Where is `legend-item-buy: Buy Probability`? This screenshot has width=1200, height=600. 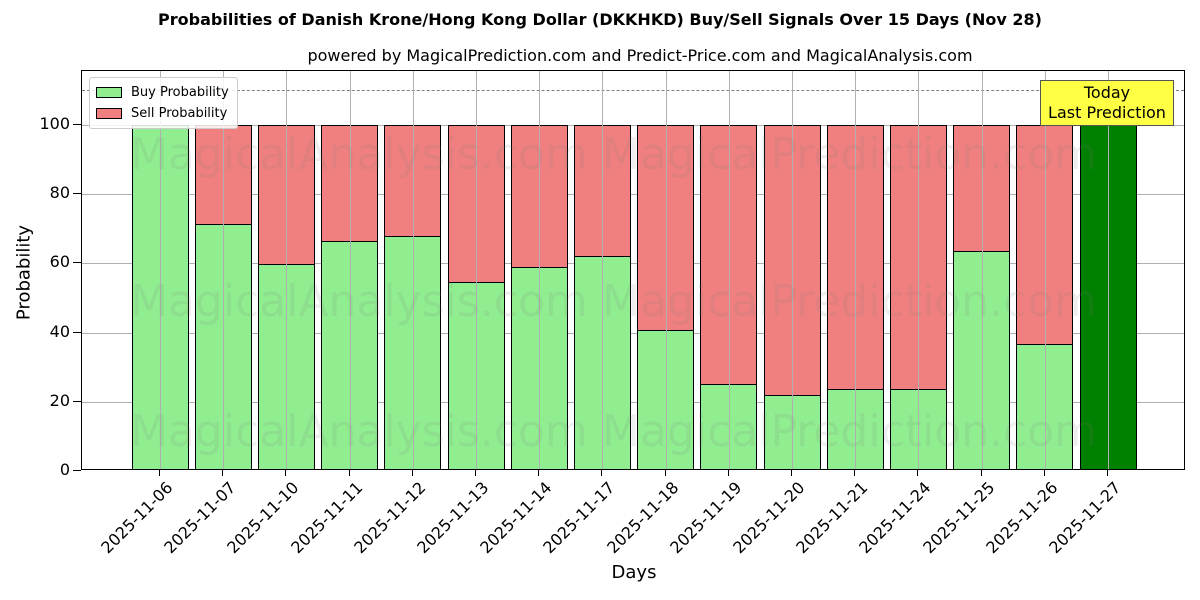
legend-item-buy: Buy Probability is located at coordinates (162, 92).